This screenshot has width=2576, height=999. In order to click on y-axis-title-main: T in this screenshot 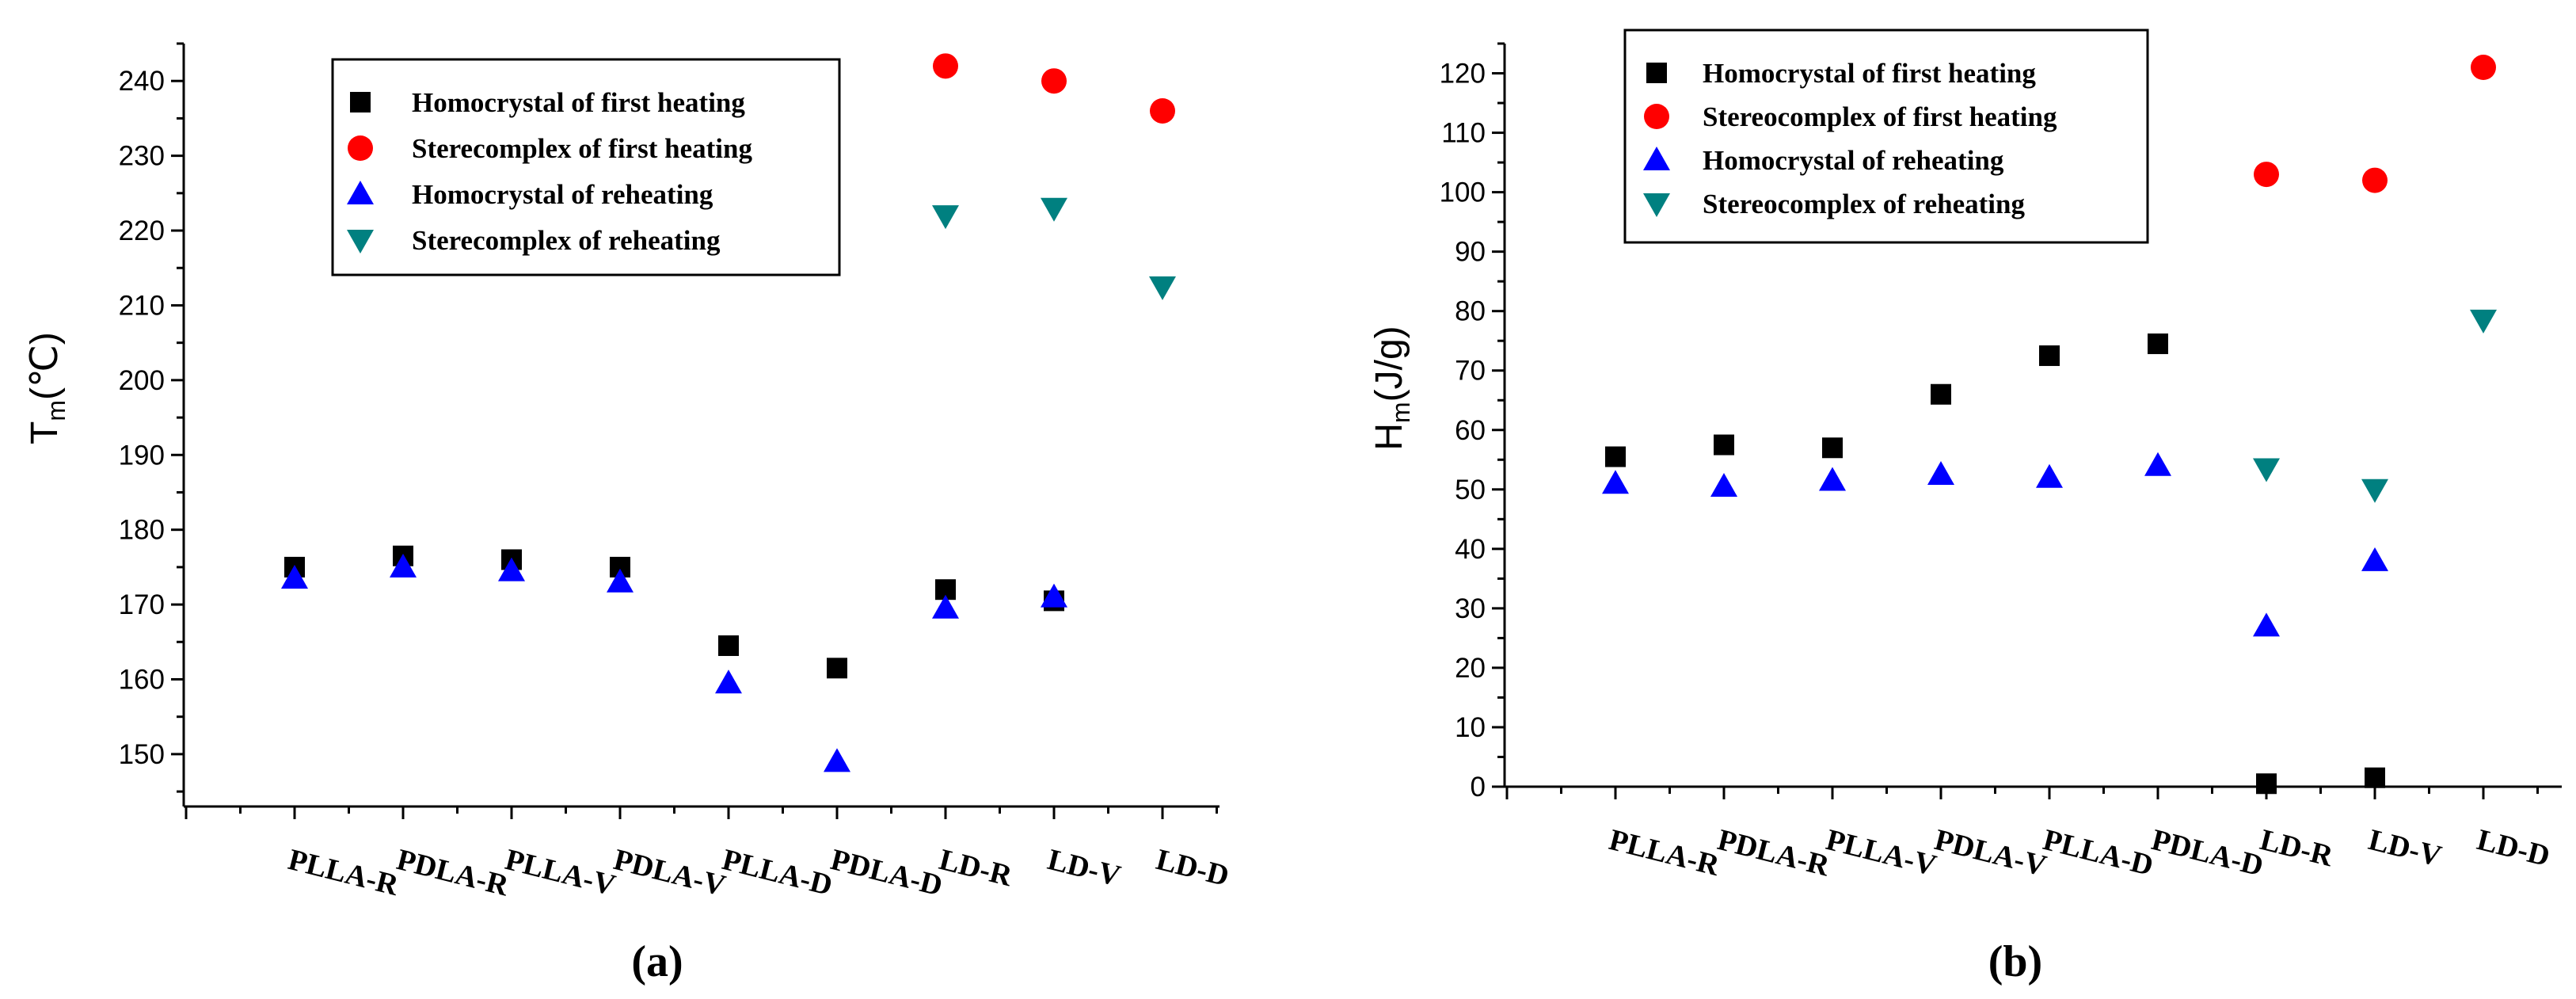, I will do `click(45, 432)`.